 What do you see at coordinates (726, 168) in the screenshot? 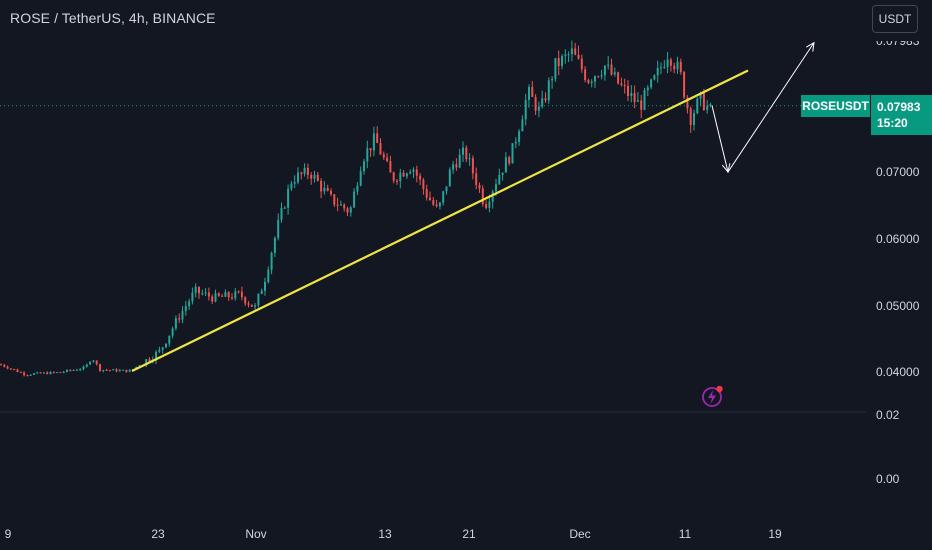
I see `arrowhead-down` at bounding box center [726, 168].